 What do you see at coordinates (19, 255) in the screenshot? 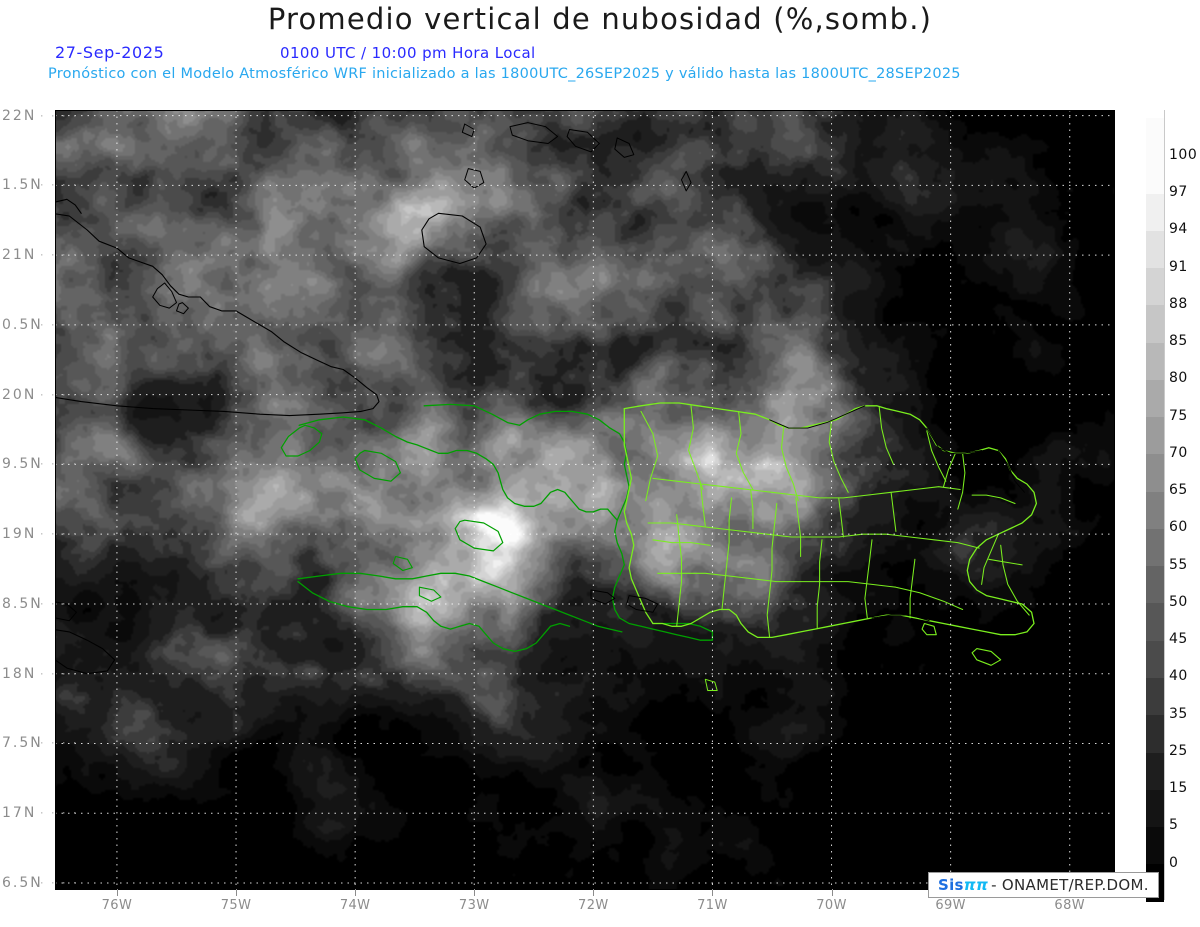
I see `lat-tick-label: 21N` at bounding box center [19, 255].